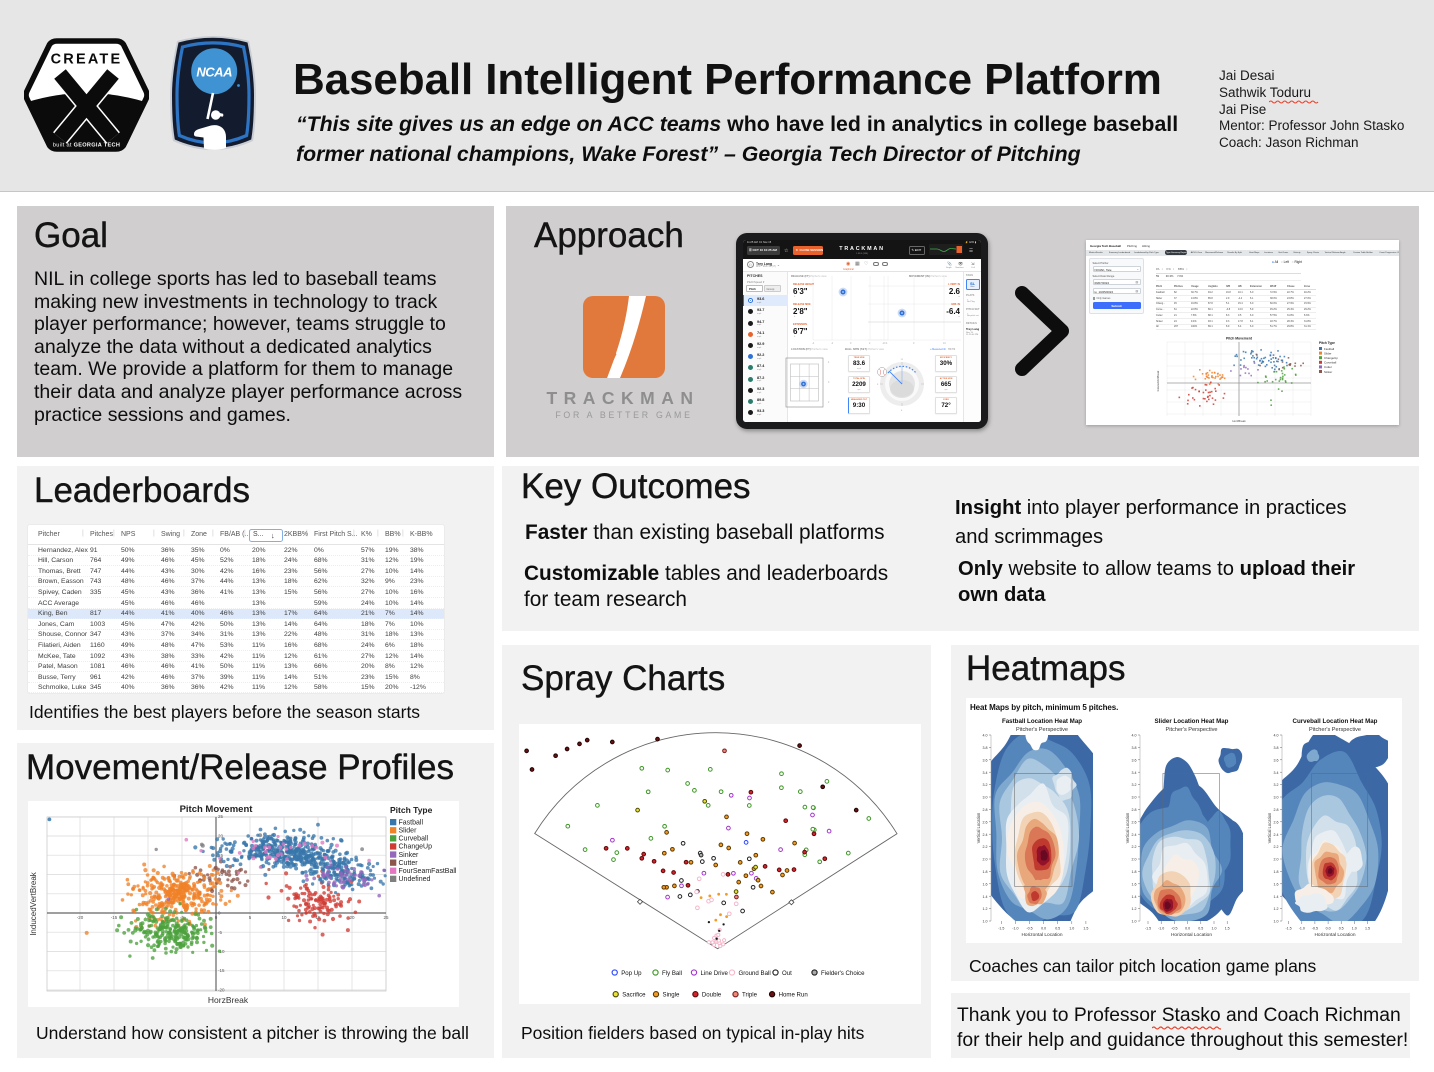 The height and width of the screenshot is (1072, 1434). I want to click on svg-text: 15, so click(221, 855).